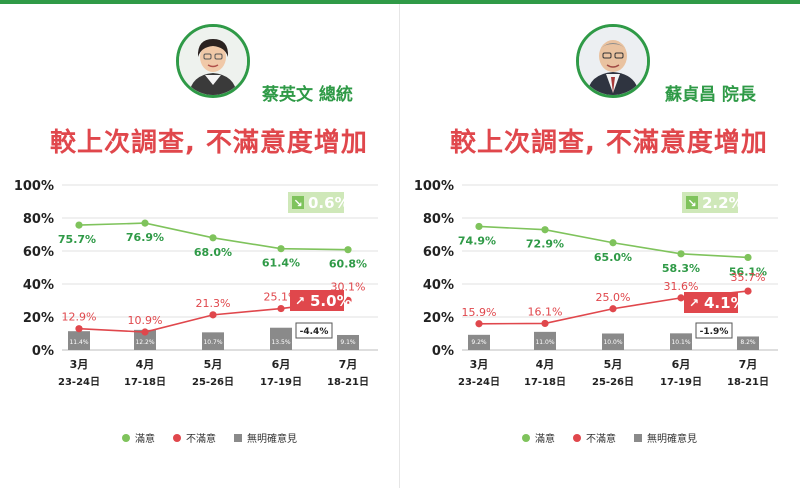  What do you see at coordinates (681, 268) in the screenshot?
I see `satisfied-value-label: 58.3%` at bounding box center [681, 268].